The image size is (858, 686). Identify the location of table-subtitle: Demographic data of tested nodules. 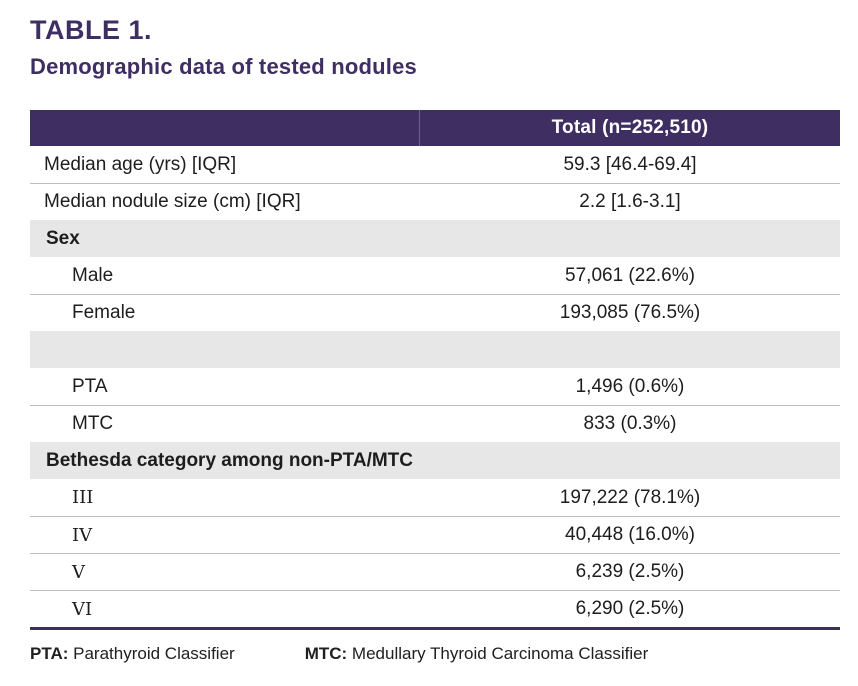
(223, 66).